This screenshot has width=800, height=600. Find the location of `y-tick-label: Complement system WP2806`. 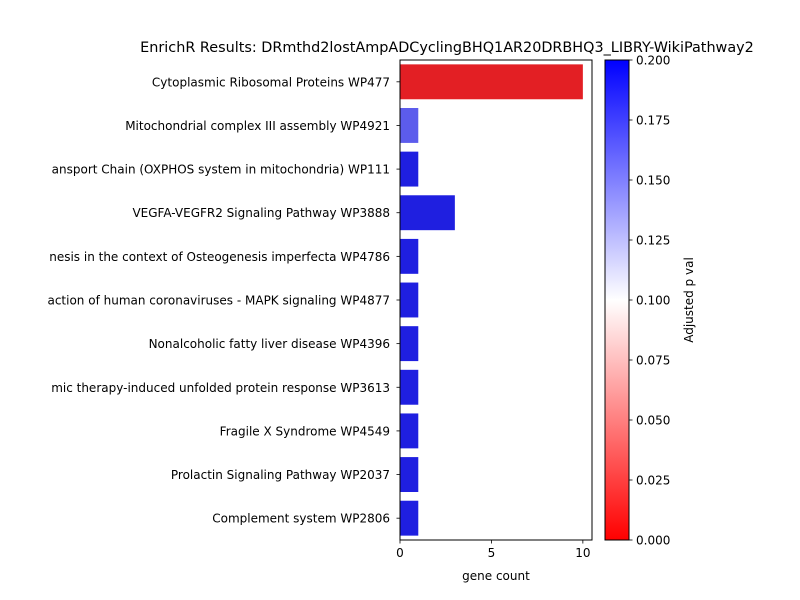

y-tick-label: Complement system WP2806 is located at coordinates (301, 519).